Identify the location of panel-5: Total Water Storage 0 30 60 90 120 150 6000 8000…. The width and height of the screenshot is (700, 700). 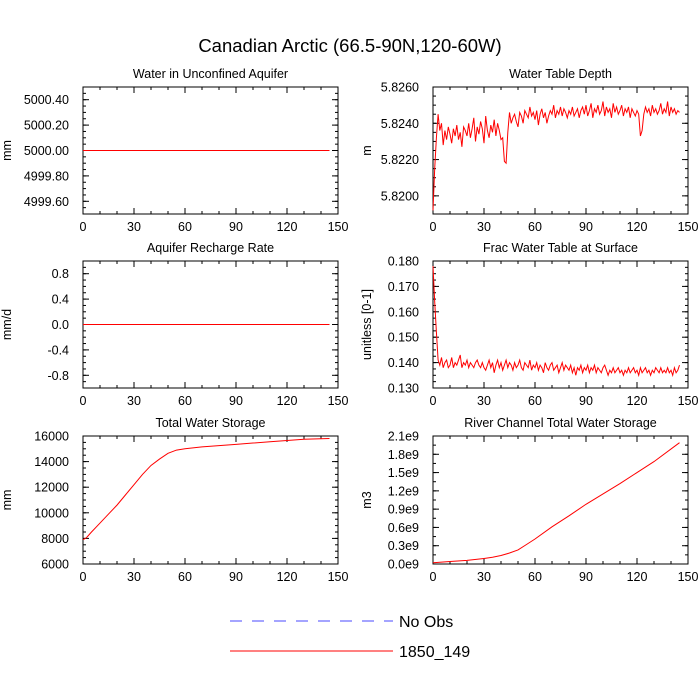
(174, 500).